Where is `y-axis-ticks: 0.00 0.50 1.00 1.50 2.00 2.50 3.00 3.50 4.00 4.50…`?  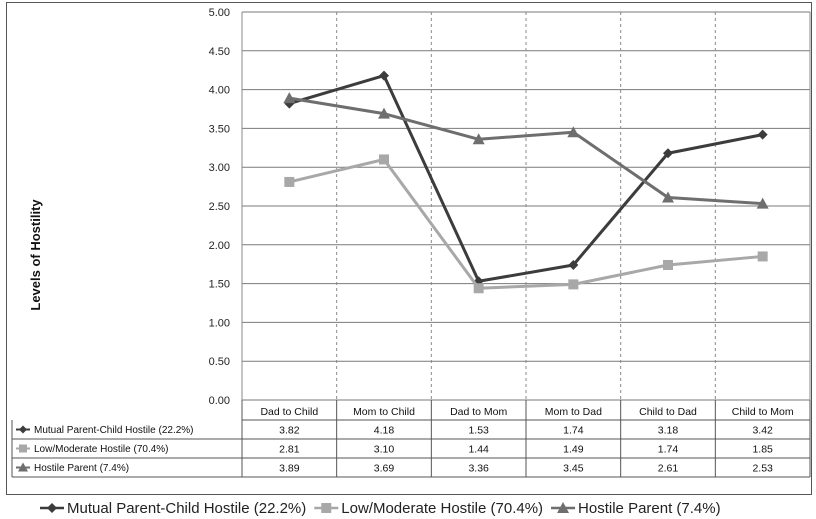
y-axis-ticks: 0.00 0.50 1.00 1.50 2.00 2.50 3.00 3.50 4.00 4.50… is located at coordinates (219, 207).